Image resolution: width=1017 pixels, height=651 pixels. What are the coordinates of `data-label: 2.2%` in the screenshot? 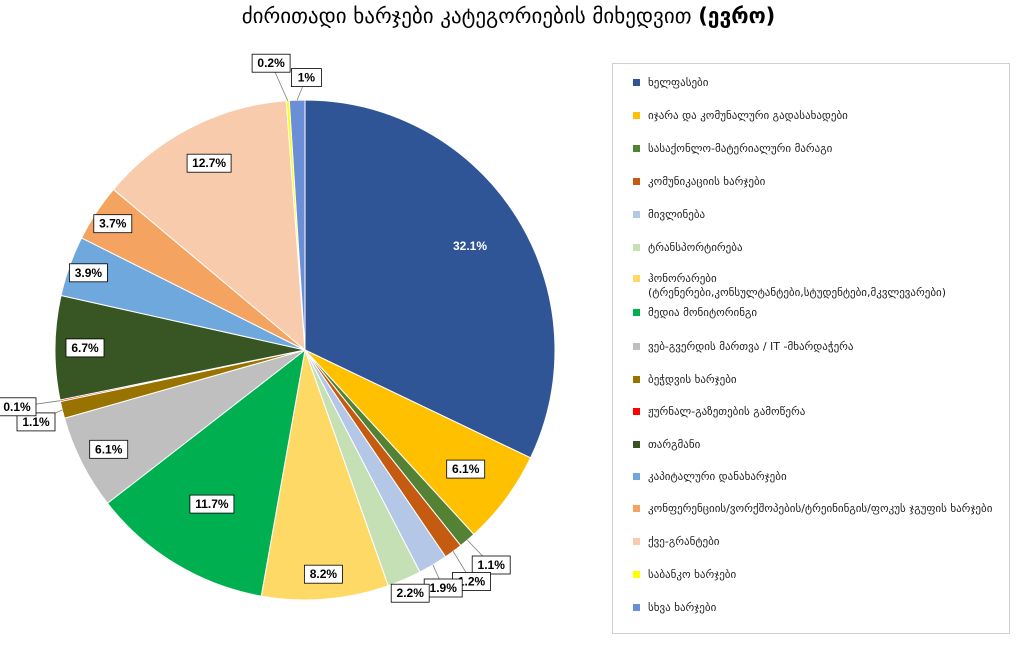 It's located at (410, 593).